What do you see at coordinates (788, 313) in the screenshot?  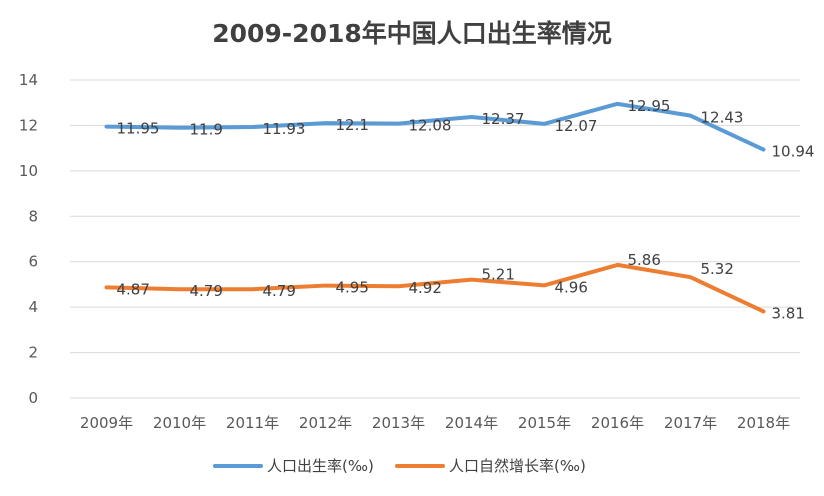 I see `data-label: 3.81` at bounding box center [788, 313].